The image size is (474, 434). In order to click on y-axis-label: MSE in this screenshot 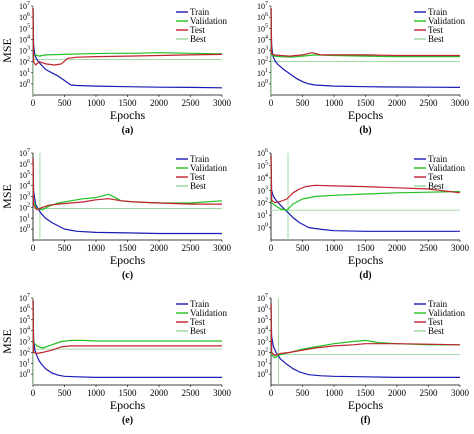, I will do `click(7, 341)`.